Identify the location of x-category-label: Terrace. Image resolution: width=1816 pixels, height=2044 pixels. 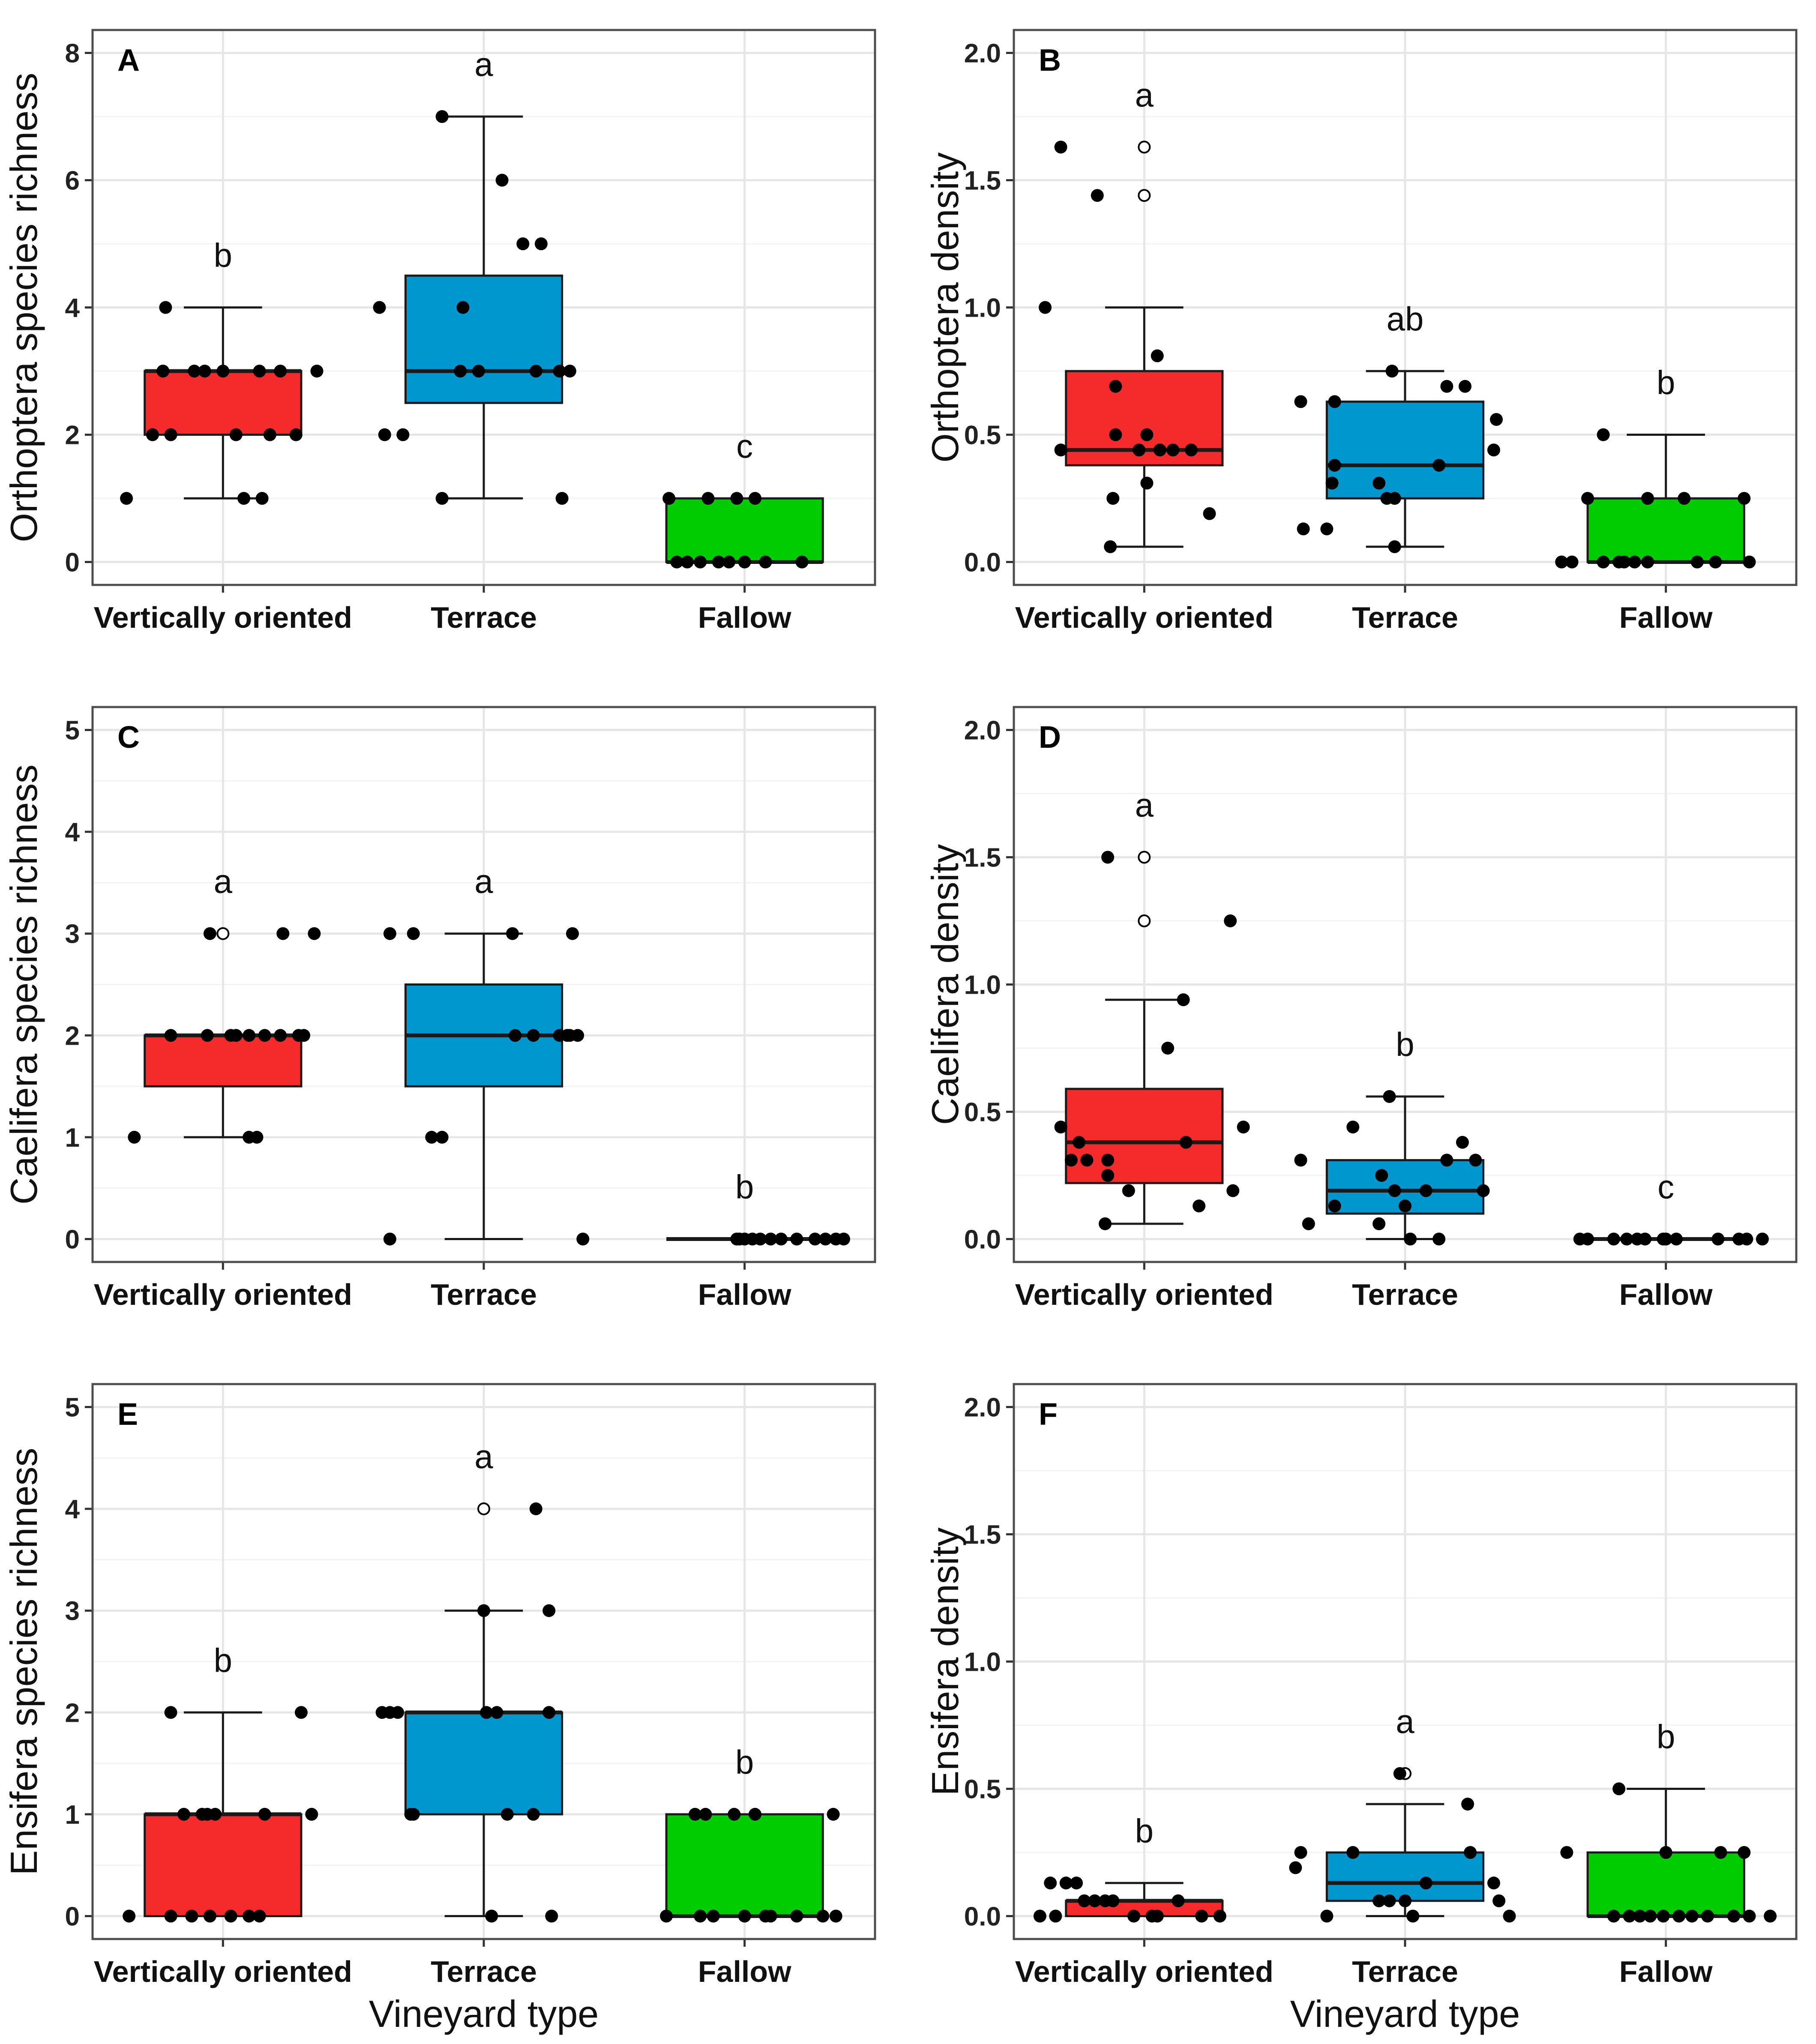
(484, 1294).